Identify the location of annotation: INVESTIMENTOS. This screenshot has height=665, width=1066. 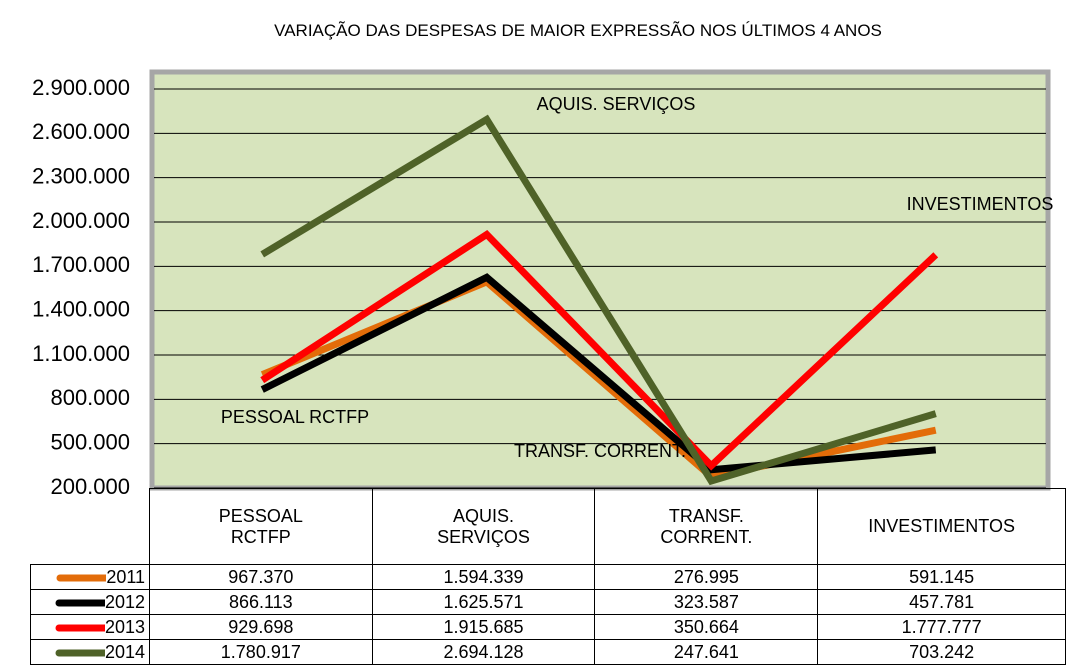
(980, 204).